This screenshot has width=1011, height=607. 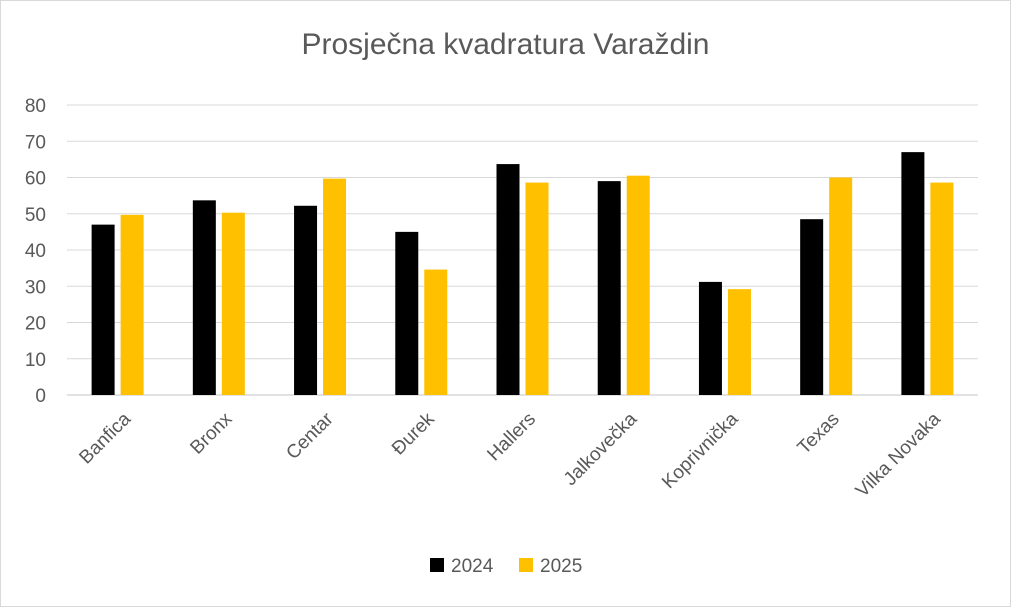 I want to click on legend-label-2025: 2025, so click(x=561, y=566).